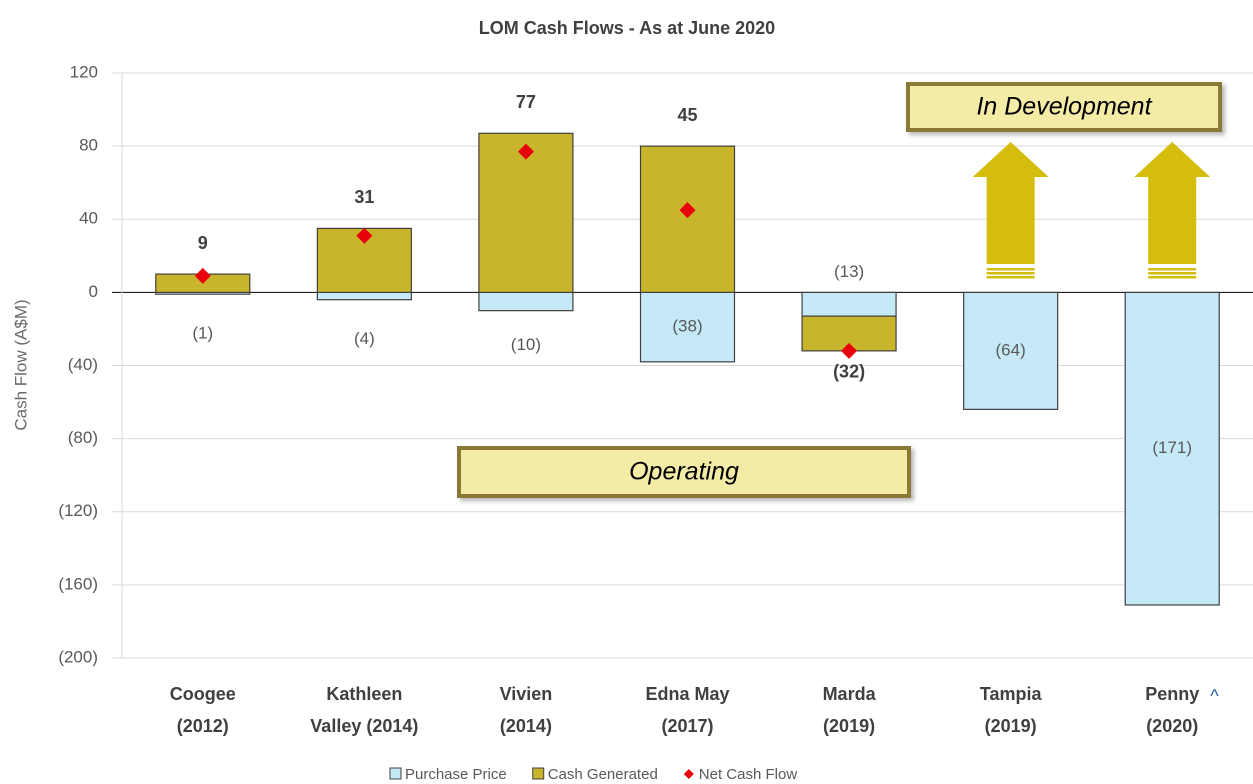 The width and height of the screenshot is (1253, 784). I want to click on x-tick-label: (2012), so click(203, 726).